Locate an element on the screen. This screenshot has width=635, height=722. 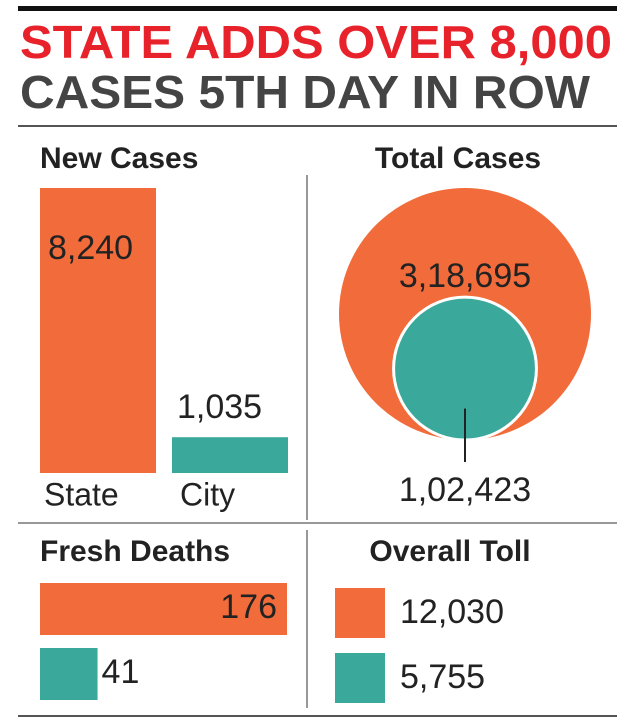
value-label: 176 is located at coordinates (248, 607).